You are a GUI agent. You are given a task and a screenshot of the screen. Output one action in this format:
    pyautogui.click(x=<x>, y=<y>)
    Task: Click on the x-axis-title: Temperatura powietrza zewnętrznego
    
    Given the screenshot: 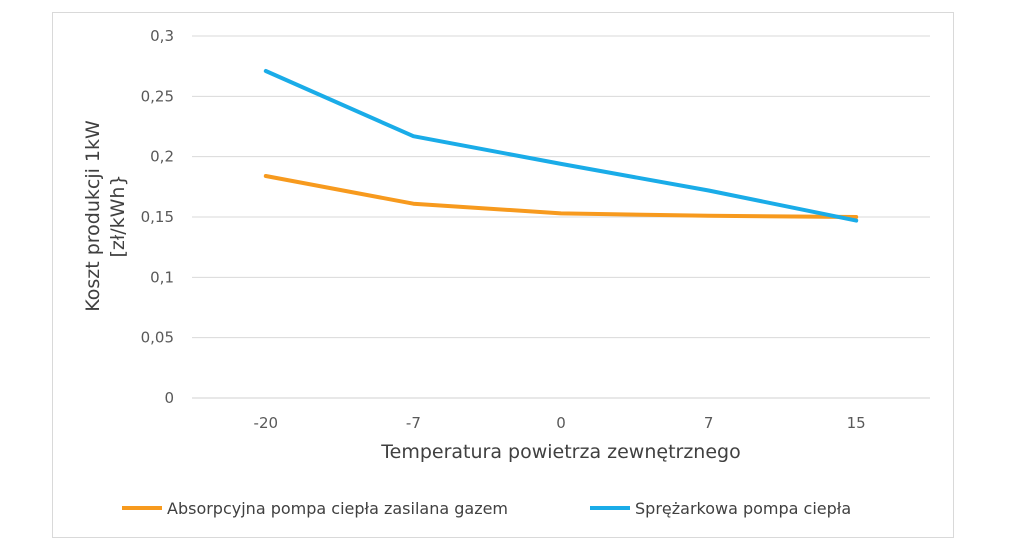 What is the action you would take?
    pyautogui.click(x=560, y=452)
    